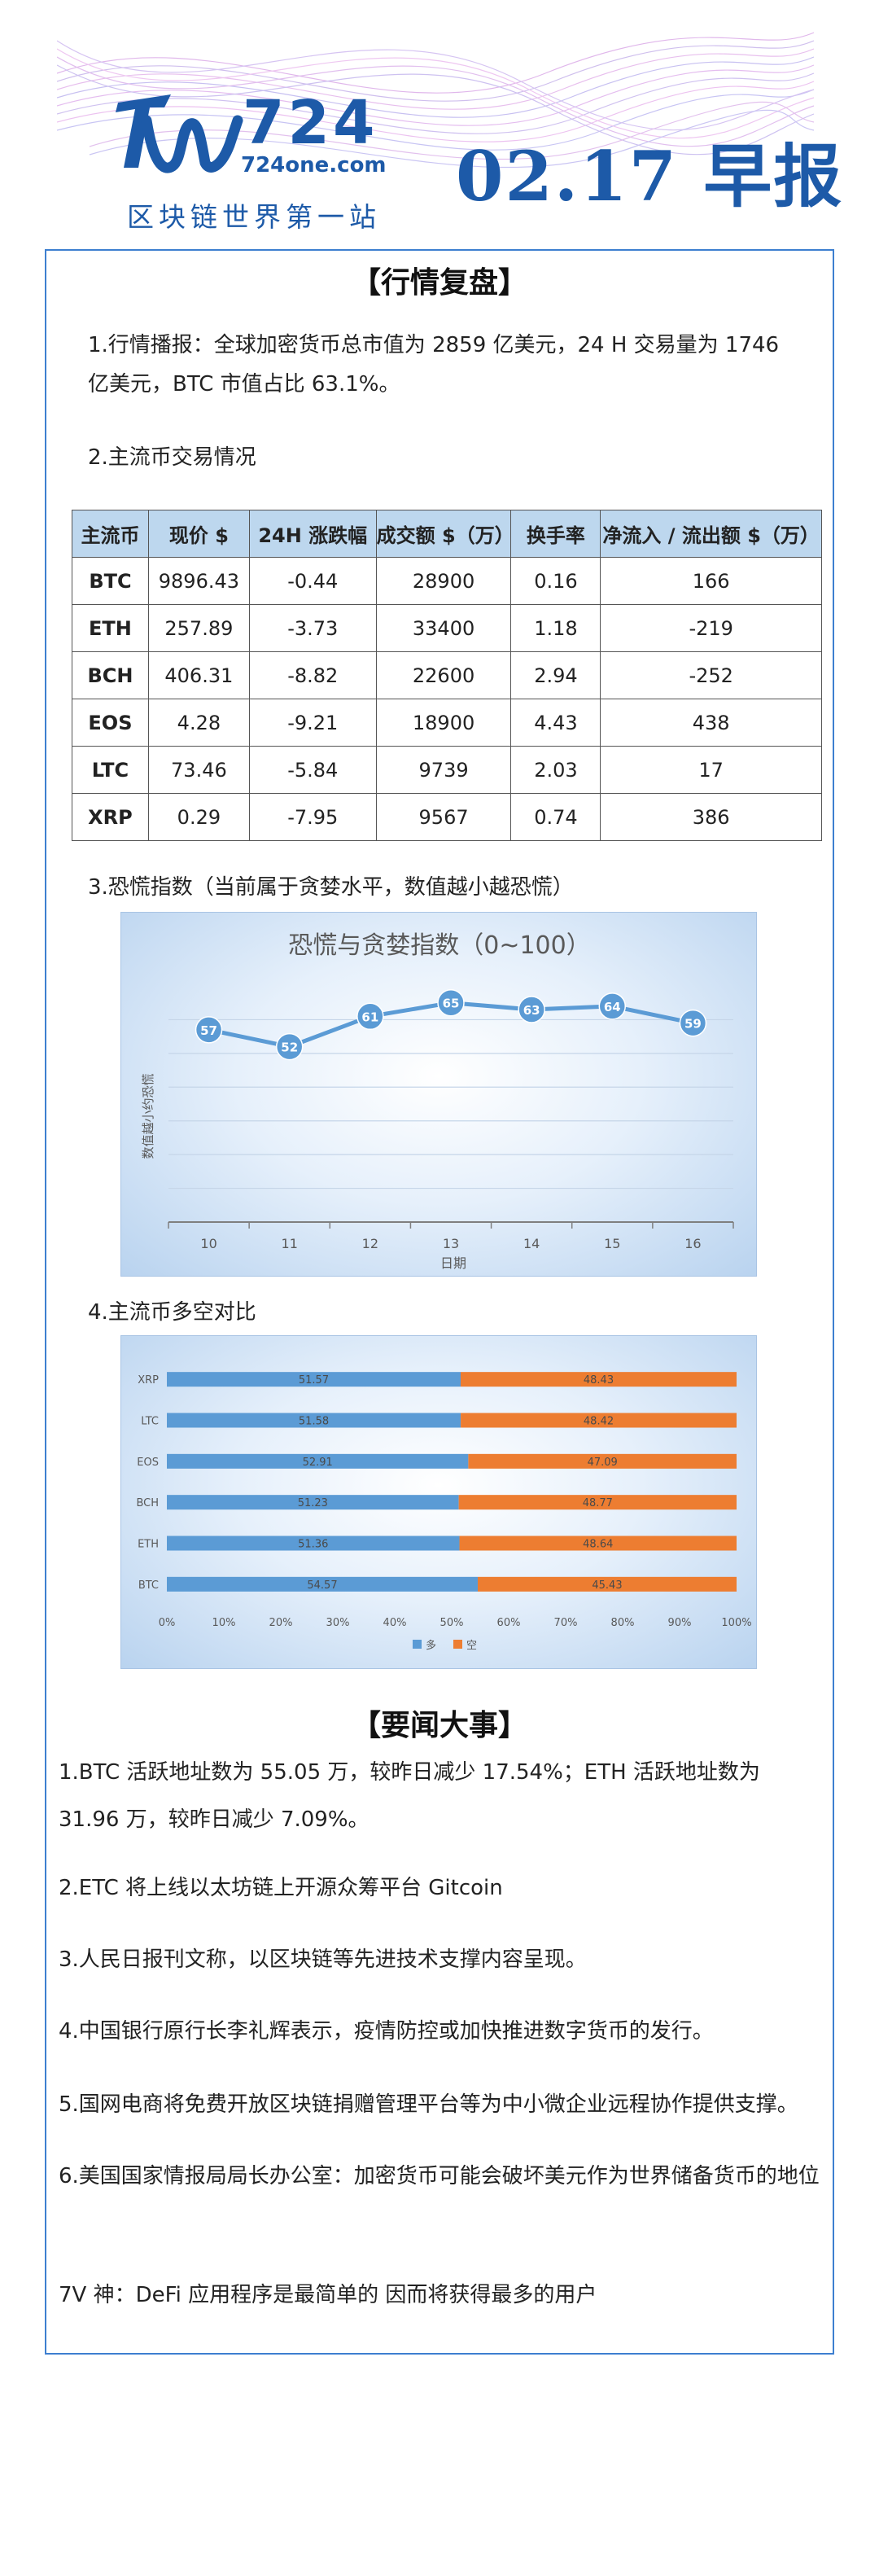 The image size is (879, 2576). I want to click on col-header-price: 现价 $, so click(199, 534).